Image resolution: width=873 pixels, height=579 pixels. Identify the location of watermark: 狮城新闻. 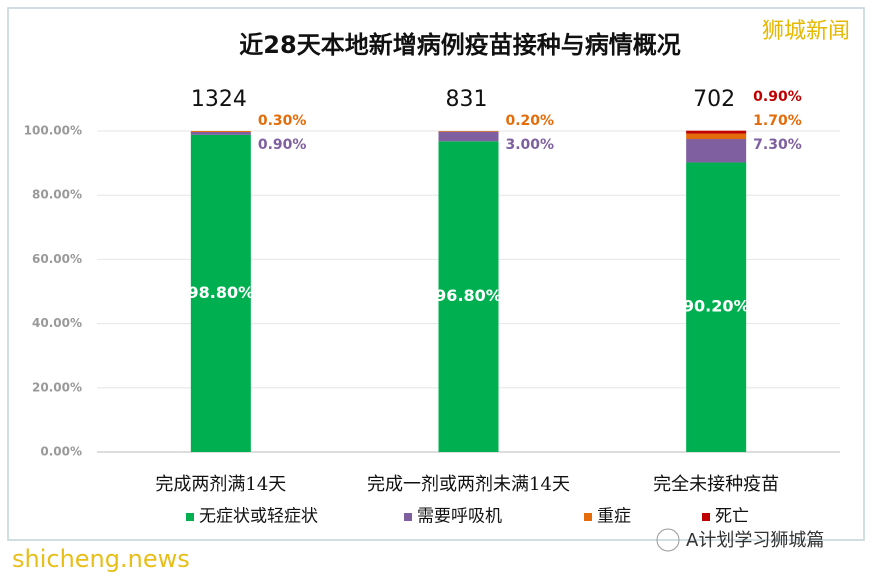
(806, 31).